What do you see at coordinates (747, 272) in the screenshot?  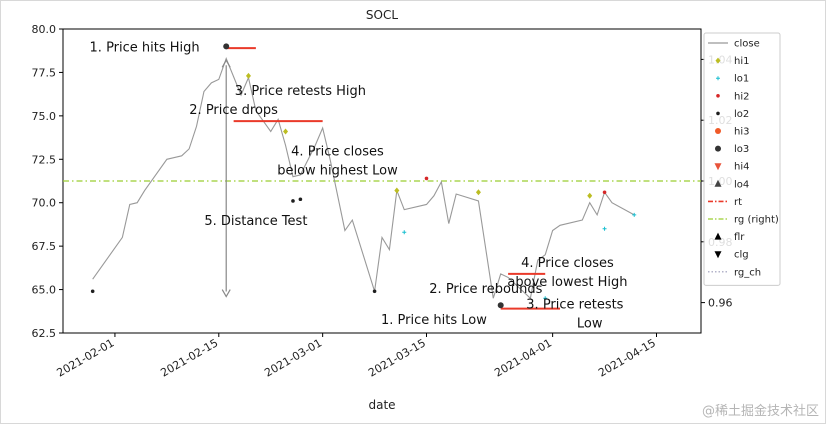 I see `legend-rg_ch-label: rg_ch` at bounding box center [747, 272].